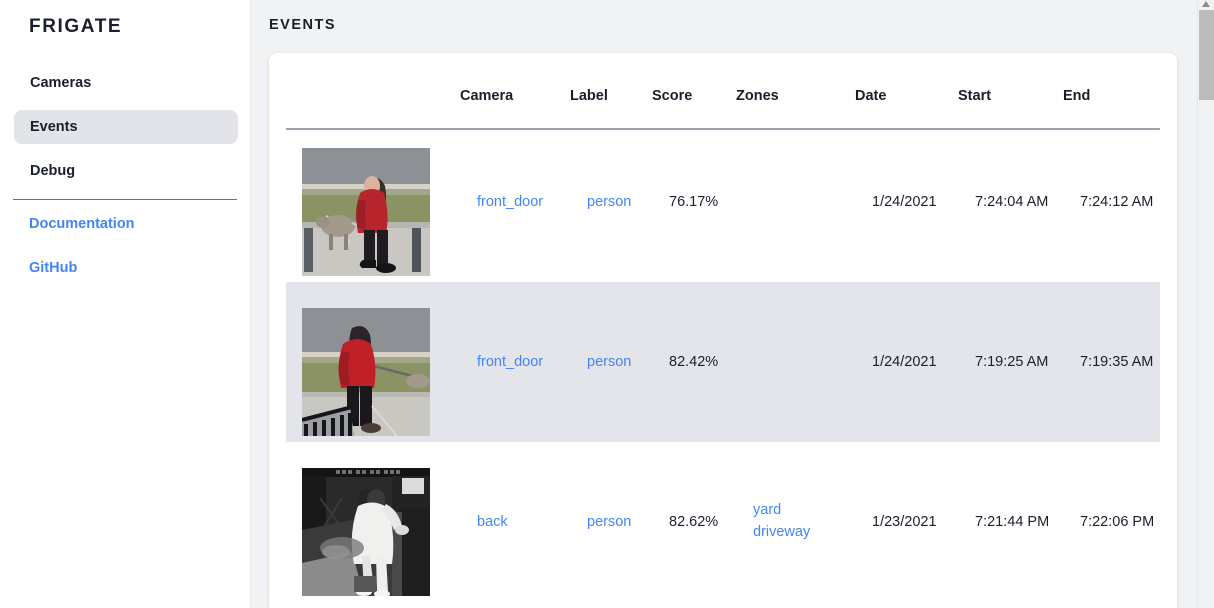 Image resolution: width=1214 pixels, height=608 pixels. Describe the element at coordinates (975, 96) in the screenshot. I see `column-header-start: Start` at that location.